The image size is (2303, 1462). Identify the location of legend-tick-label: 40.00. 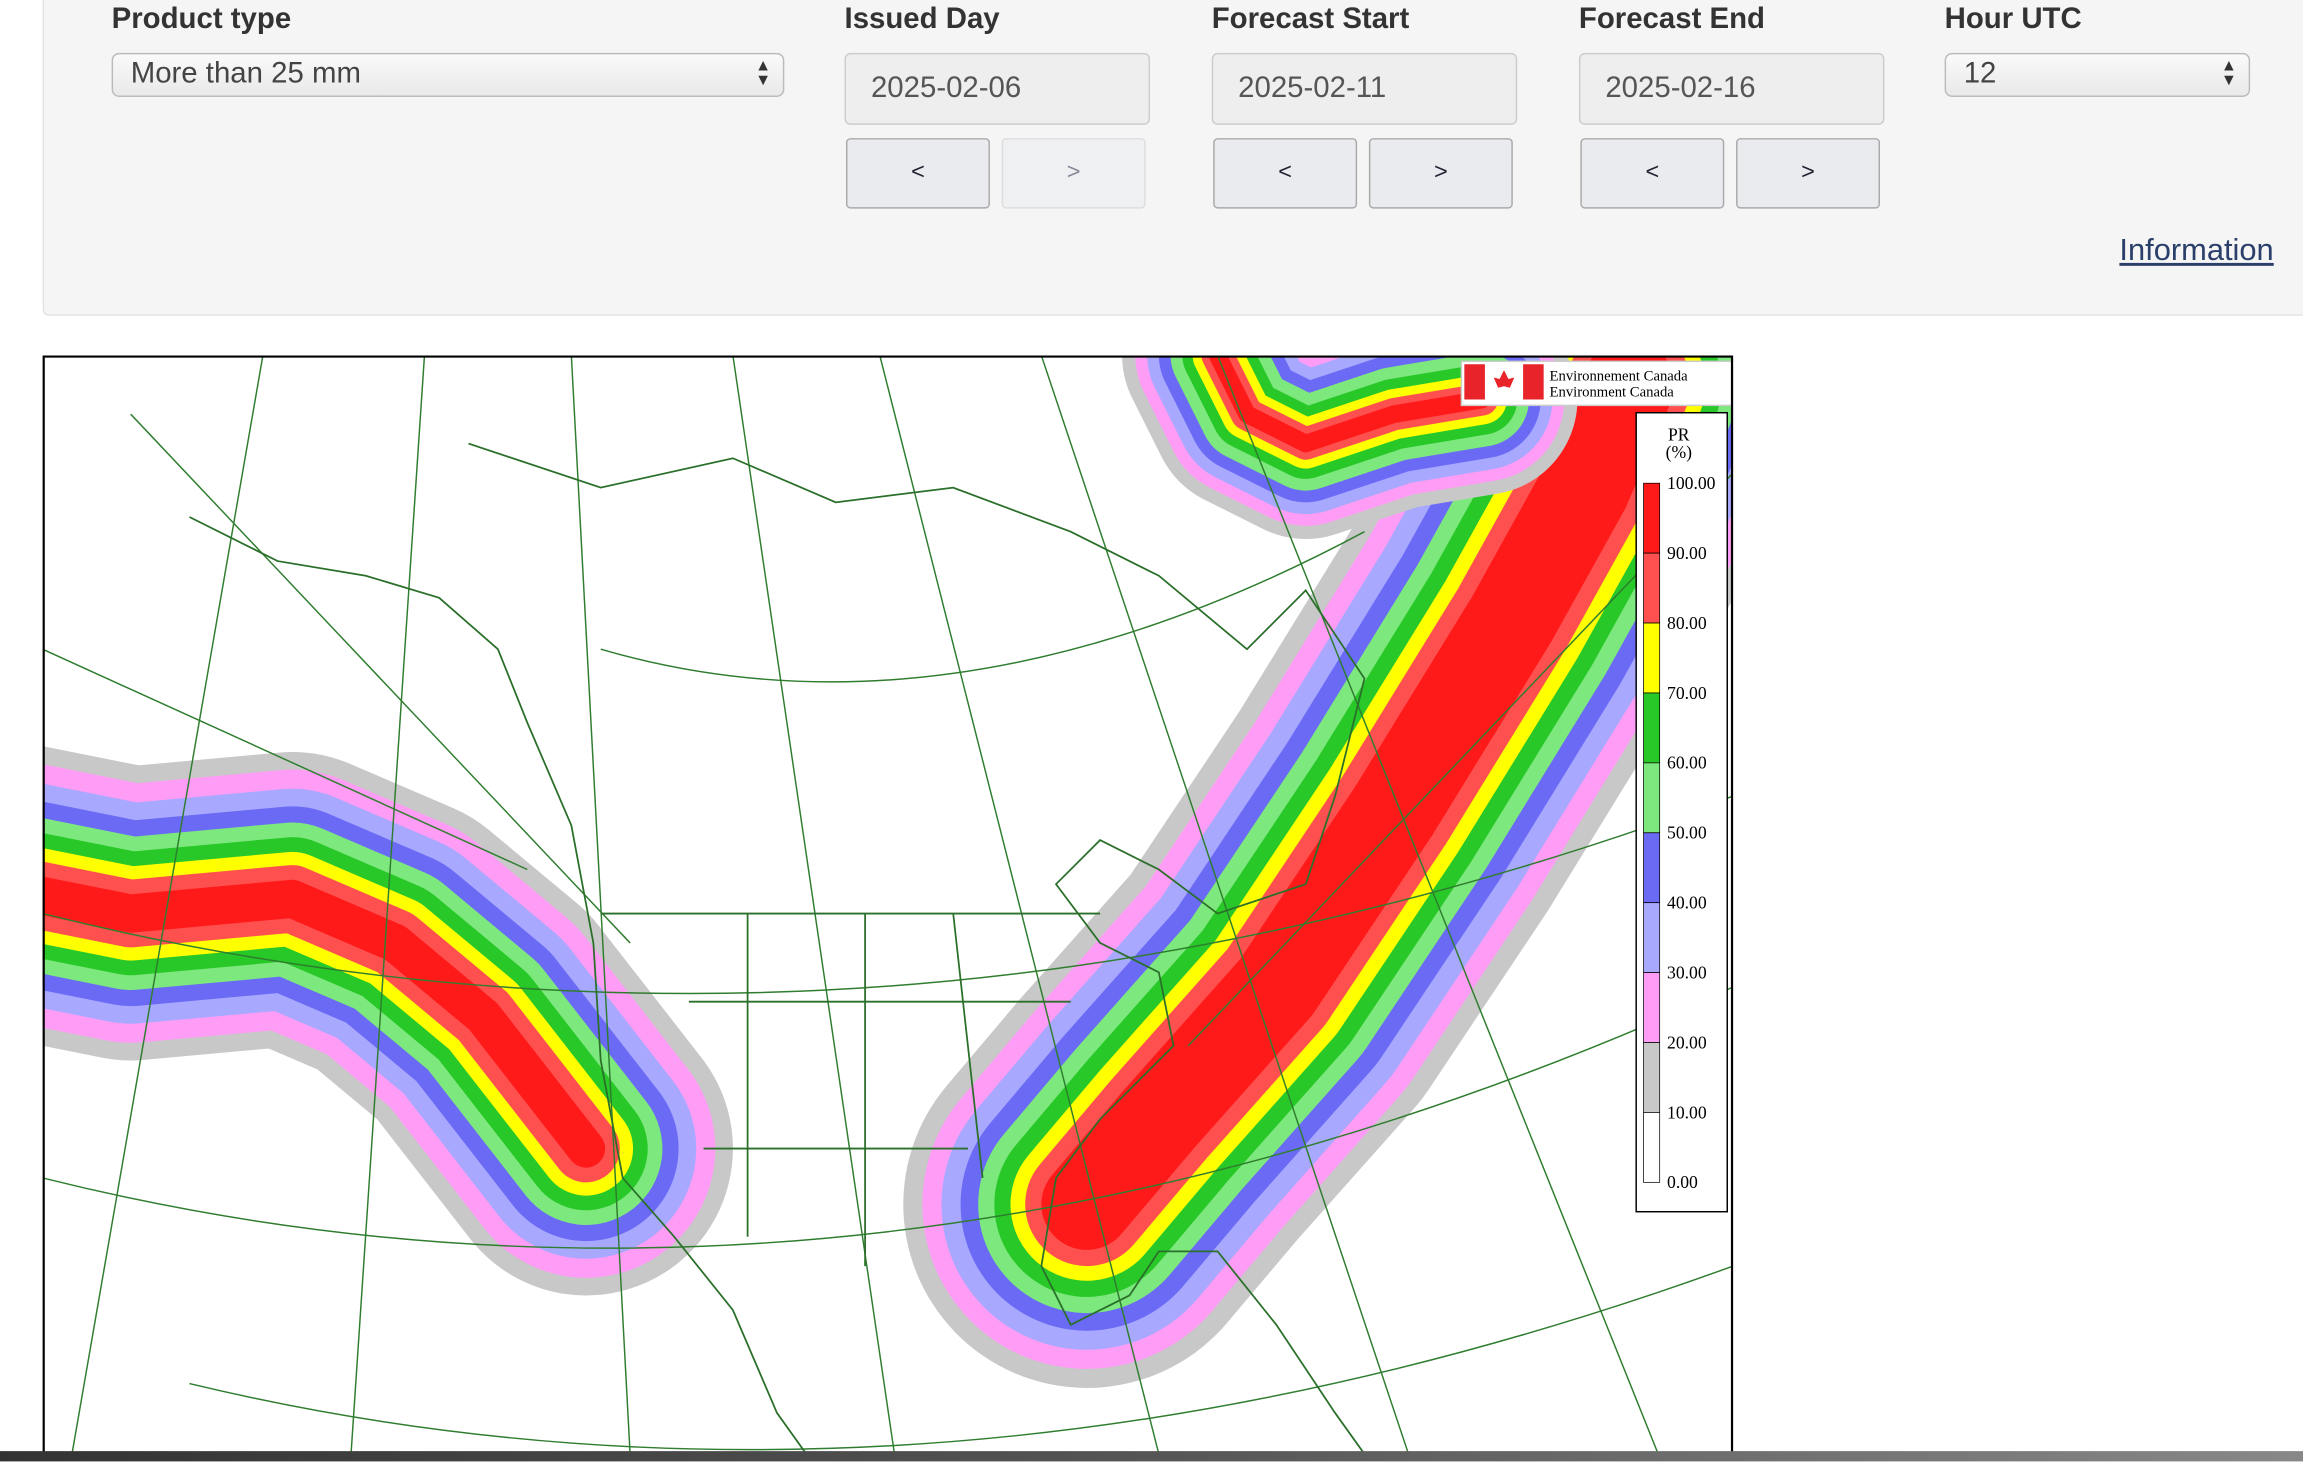
(1687, 903).